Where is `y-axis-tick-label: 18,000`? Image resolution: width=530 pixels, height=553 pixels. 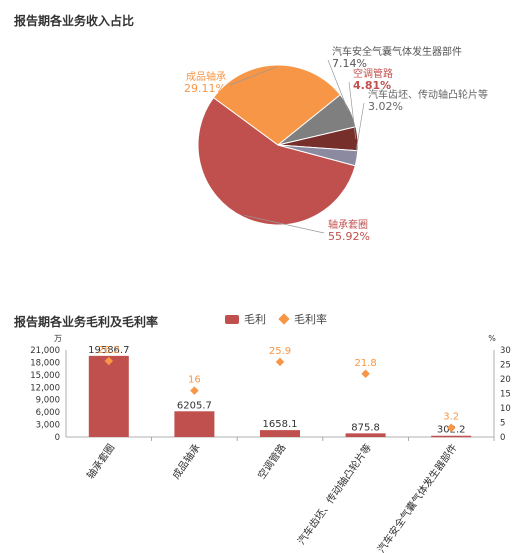 y-axis-tick-label: 18,000 is located at coordinates (45, 363).